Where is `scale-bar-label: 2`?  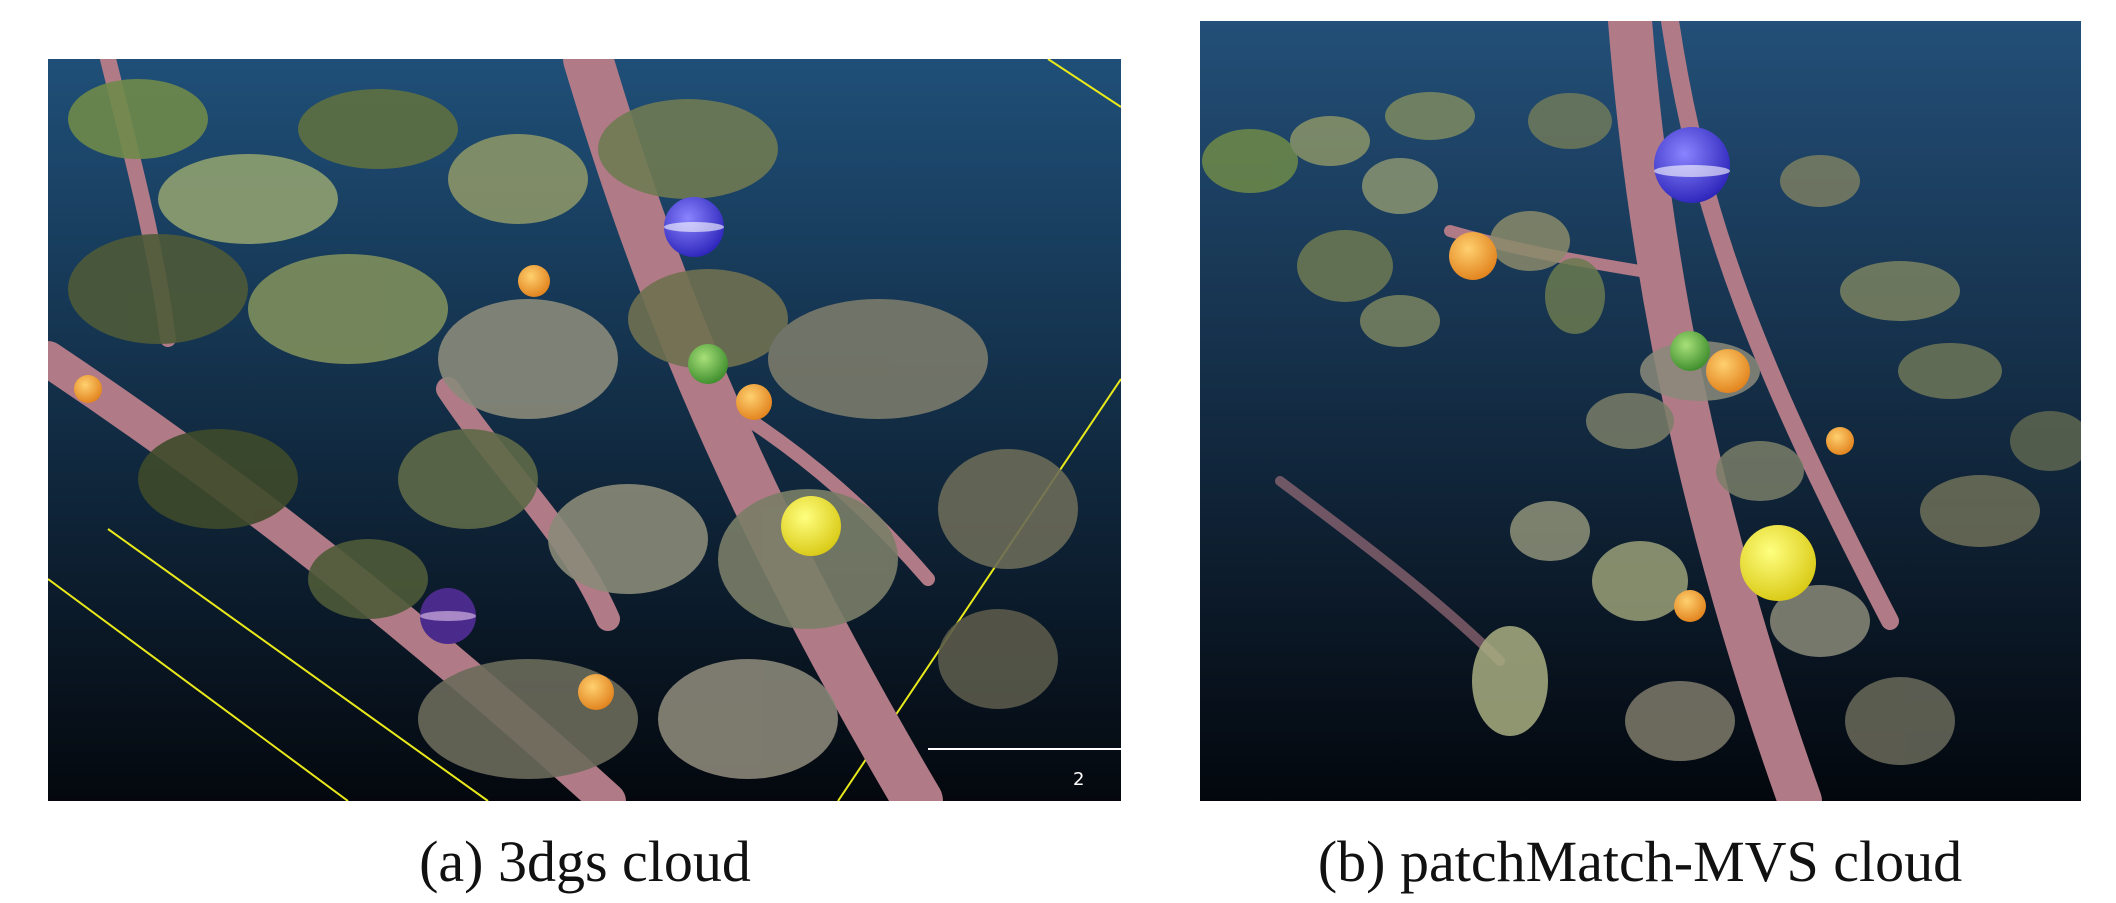
scale-bar-label: 2 is located at coordinates (1078, 779).